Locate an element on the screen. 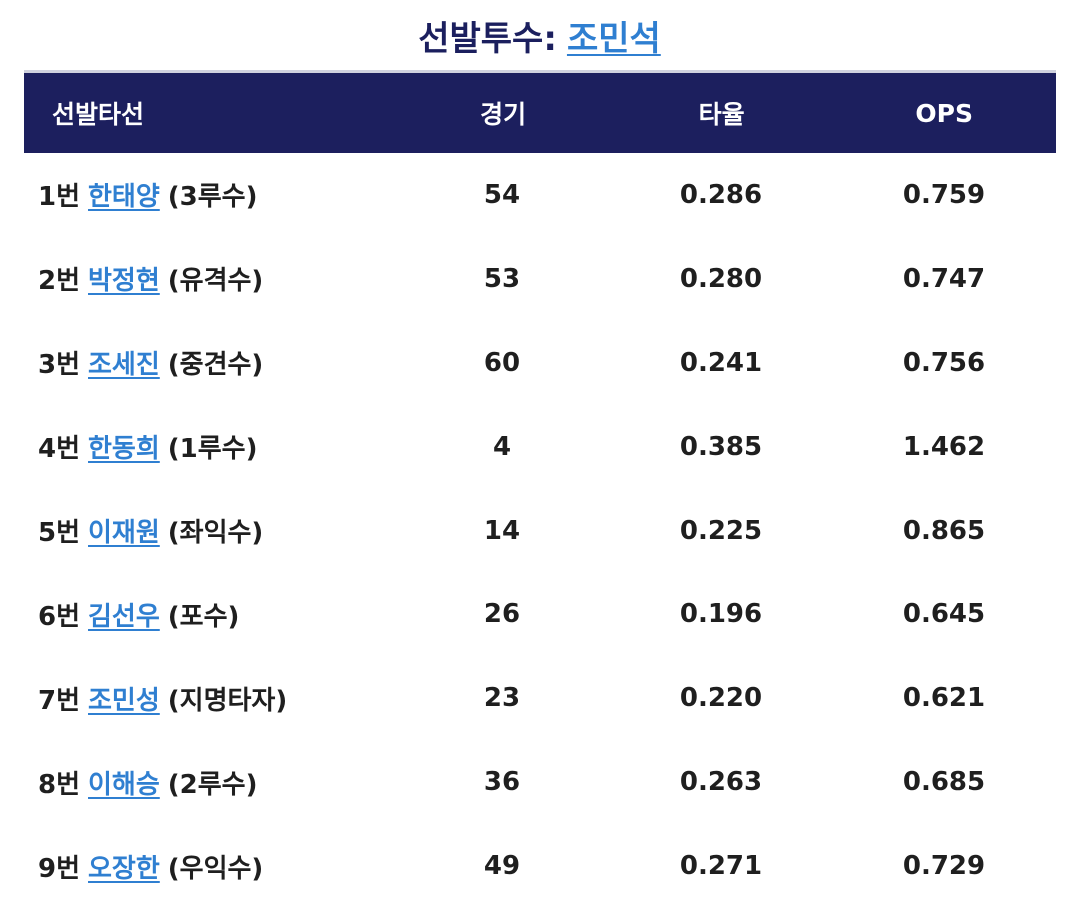  table-row: 2번 박정현 (유격수) 53 0.280 0.747 is located at coordinates (540, 279).